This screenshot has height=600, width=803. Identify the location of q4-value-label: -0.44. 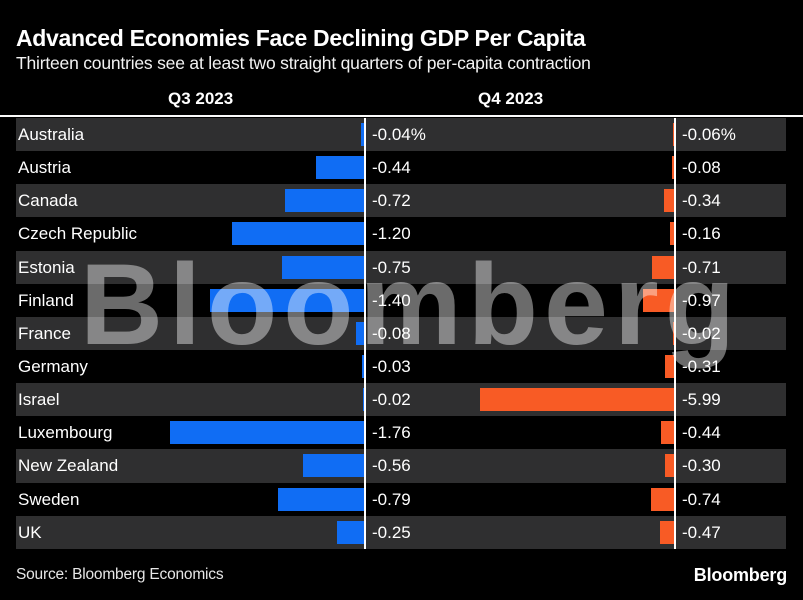
(701, 433).